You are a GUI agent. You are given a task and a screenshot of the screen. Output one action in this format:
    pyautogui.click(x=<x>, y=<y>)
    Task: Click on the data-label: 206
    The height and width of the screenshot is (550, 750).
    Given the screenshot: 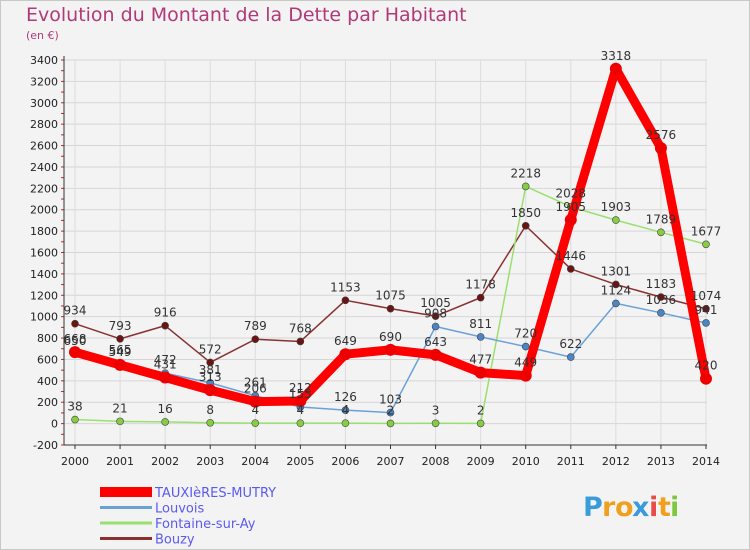 What is the action you would take?
    pyautogui.click(x=255, y=389)
    